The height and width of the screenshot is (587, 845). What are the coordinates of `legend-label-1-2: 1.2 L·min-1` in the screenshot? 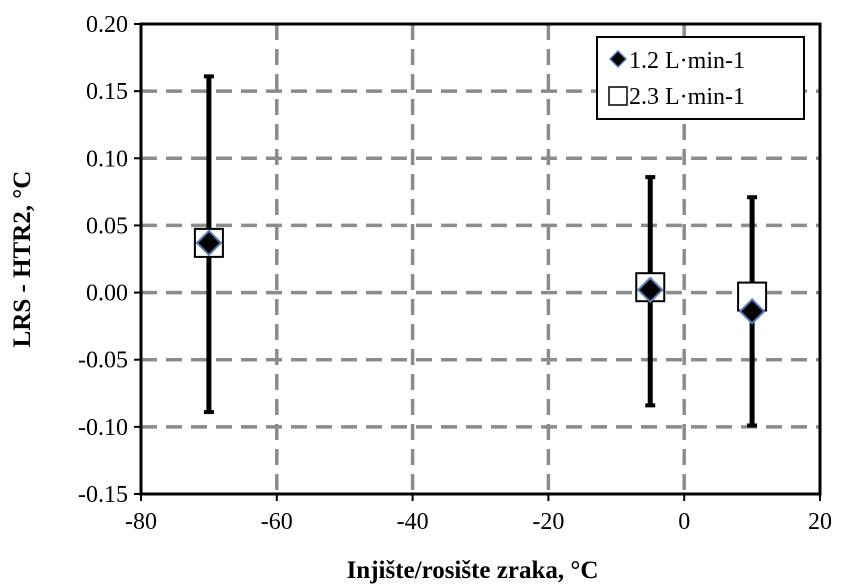 It's located at (687, 61).